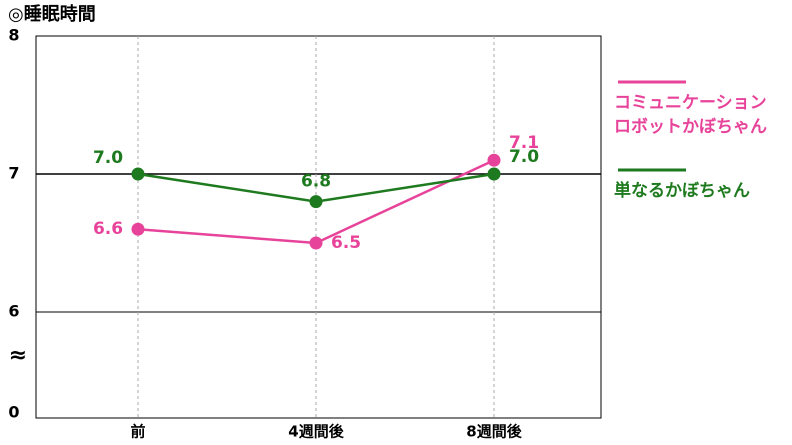 This screenshot has width=792, height=445. I want to click on x-tick-label: 4週間後, so click(316, 432).